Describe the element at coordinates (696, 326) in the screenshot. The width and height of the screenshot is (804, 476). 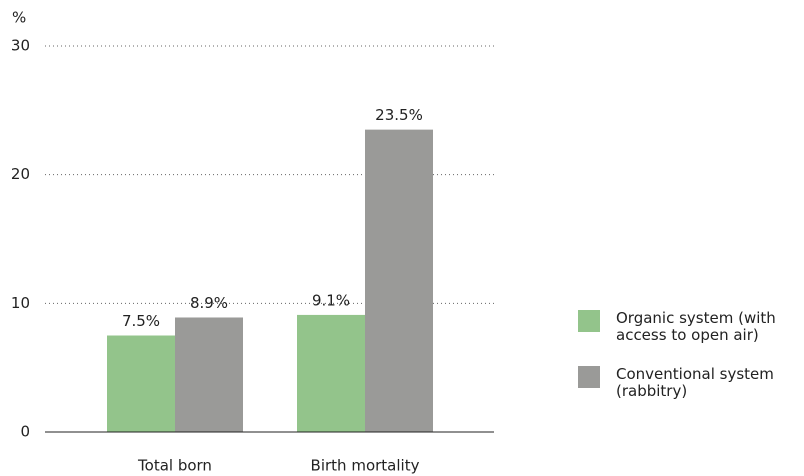
I see `legend-label: Organic system (with access to open air)` at that location.